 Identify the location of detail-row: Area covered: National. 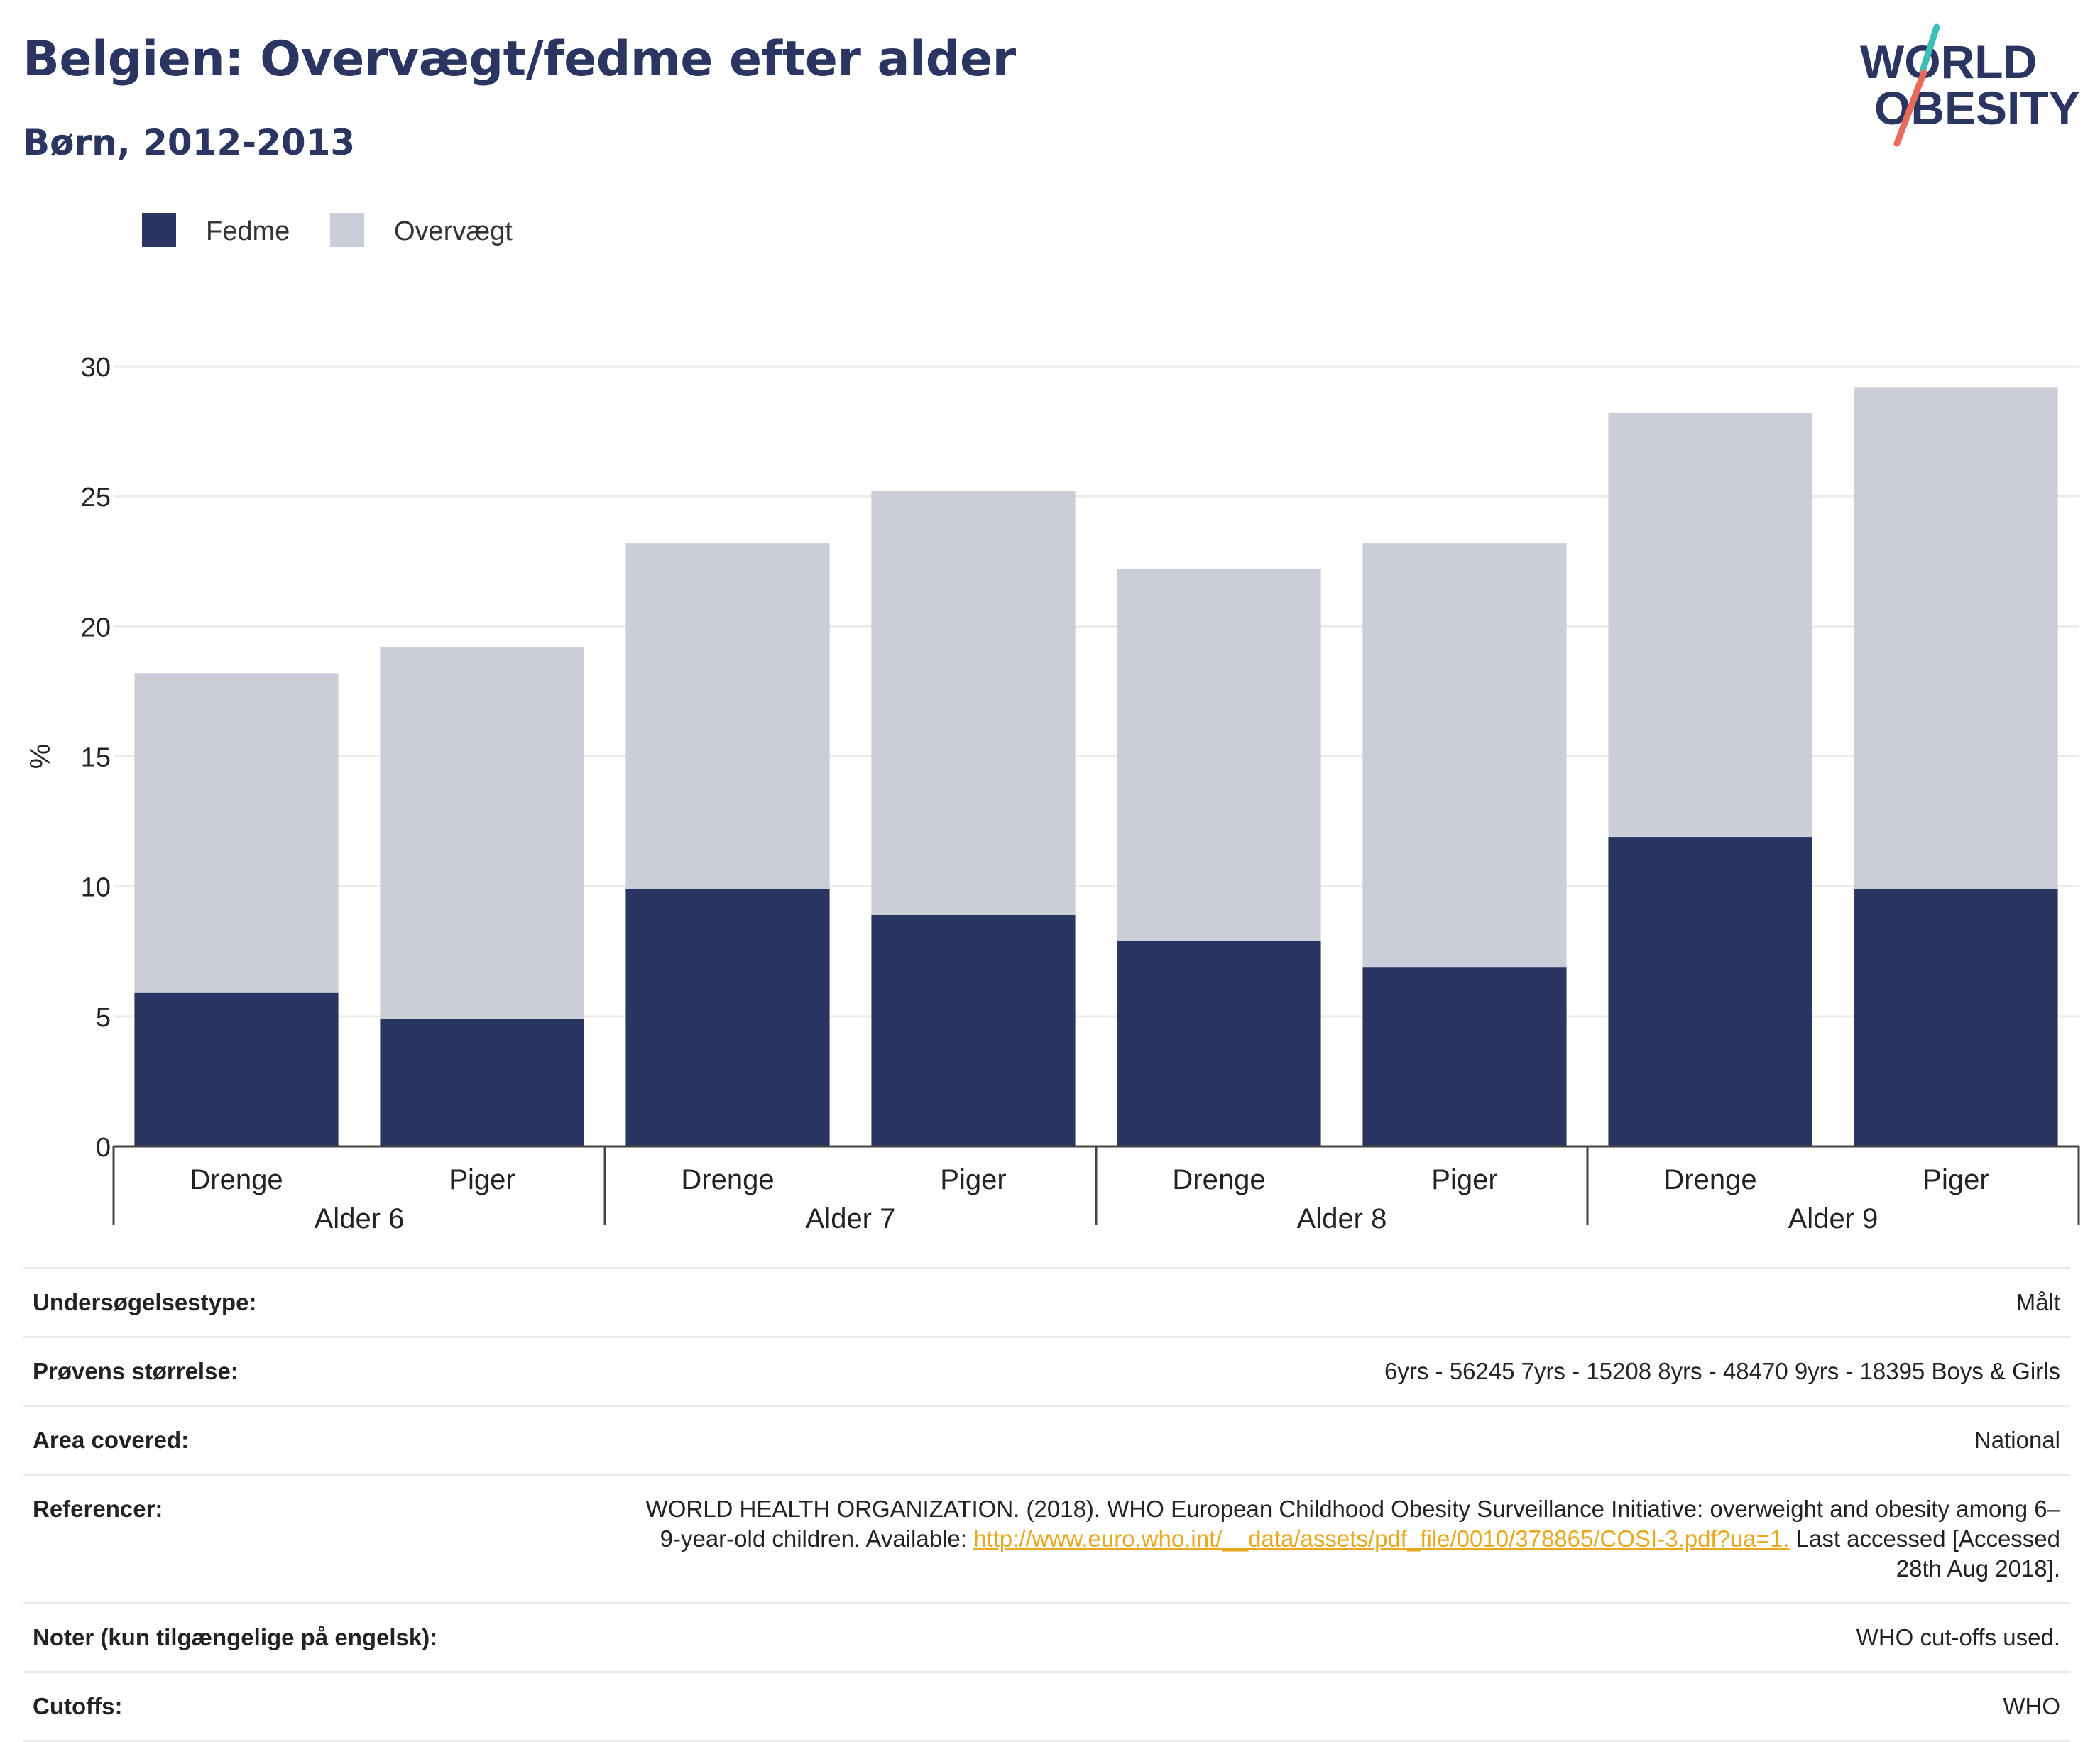
(1046, 1441).